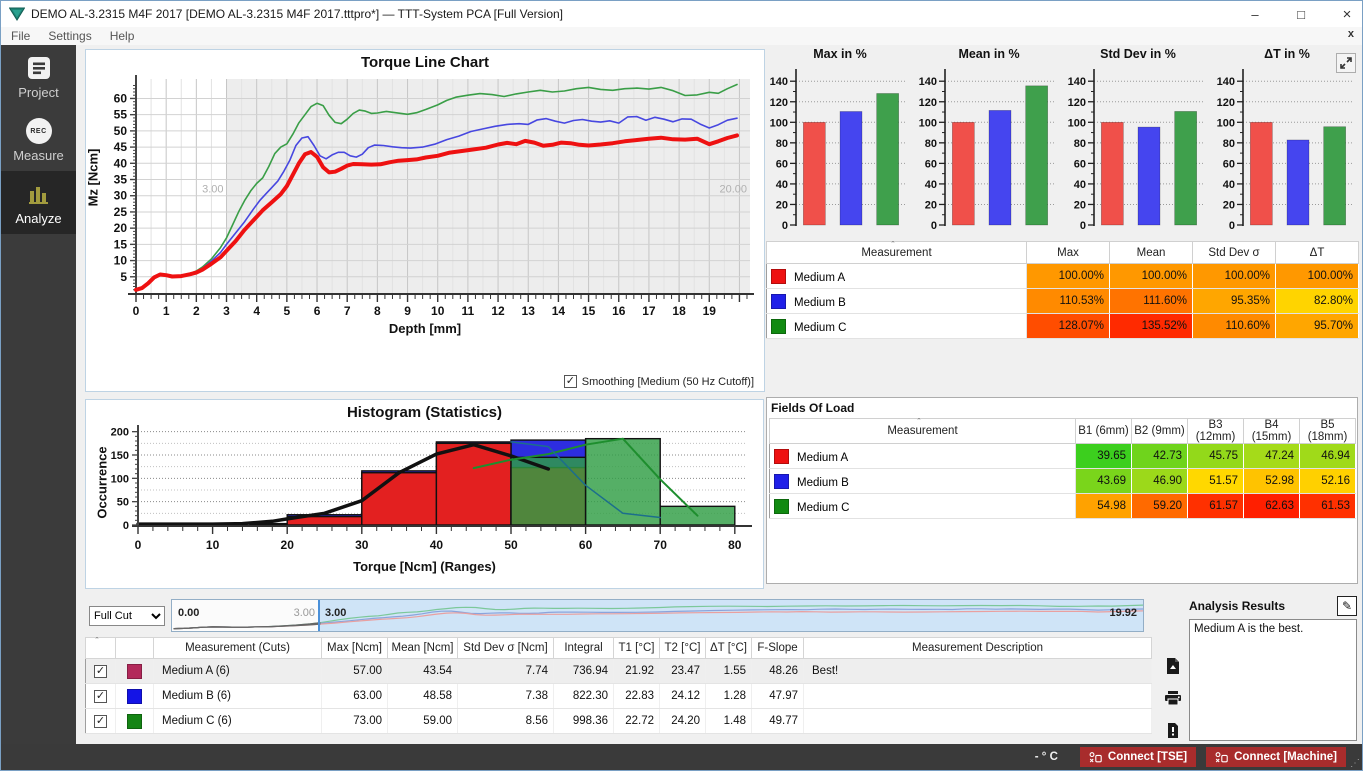 The height and width of the screenshot is (771, 1363). Describe the element at coordinates (1159, 506) in the screenshot. I see `value-cell: 59.20` at that location.